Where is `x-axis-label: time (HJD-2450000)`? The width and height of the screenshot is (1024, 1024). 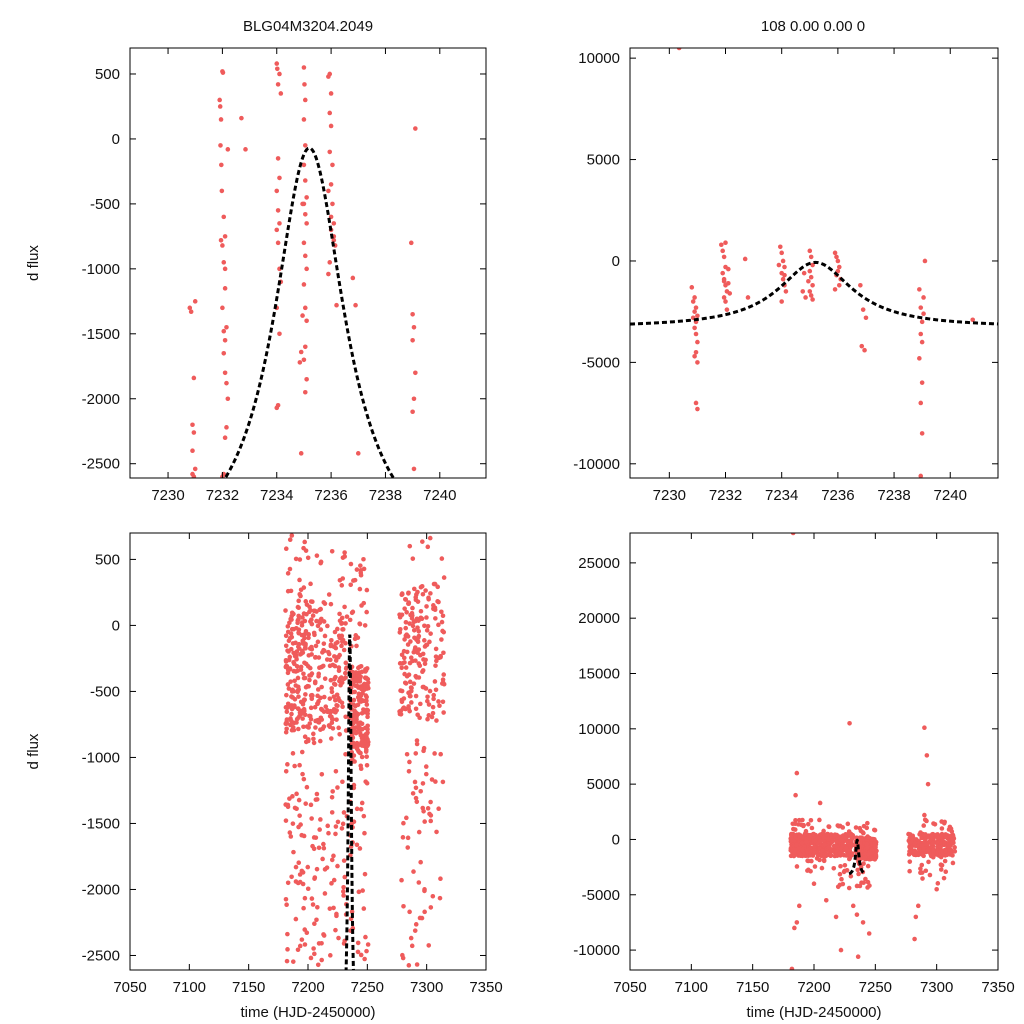 x-axis-label: time (HJD-2450000) is located at coordinates (813, 1012).